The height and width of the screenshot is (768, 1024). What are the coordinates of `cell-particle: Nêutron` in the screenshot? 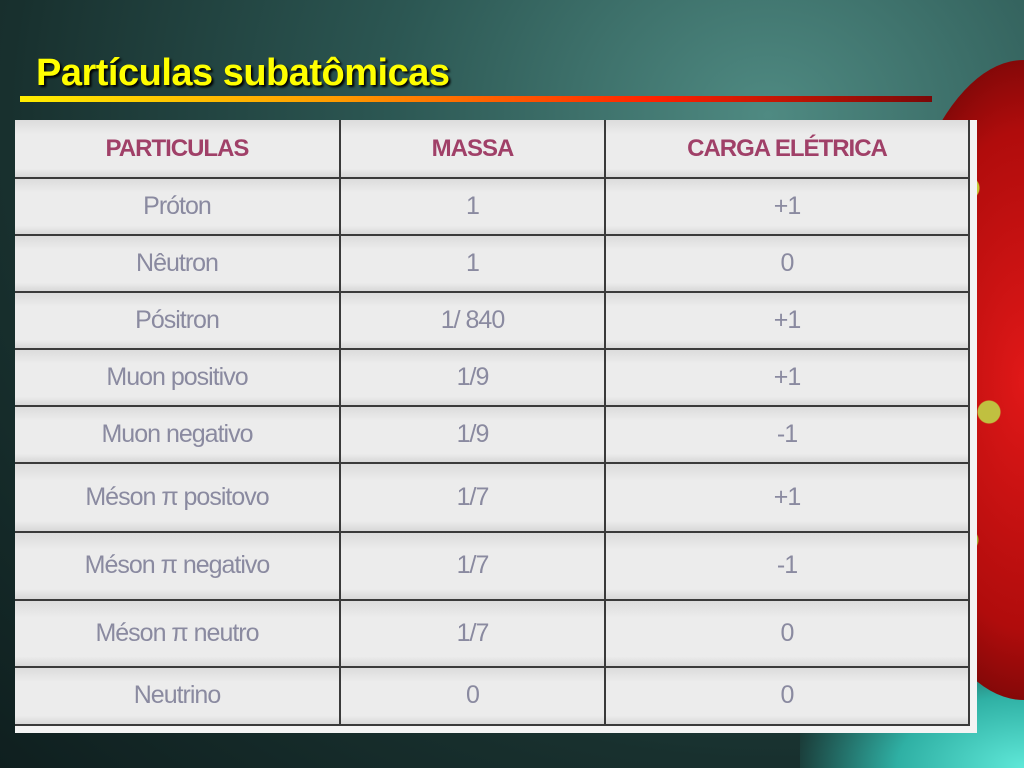 It's located at (178, 264).